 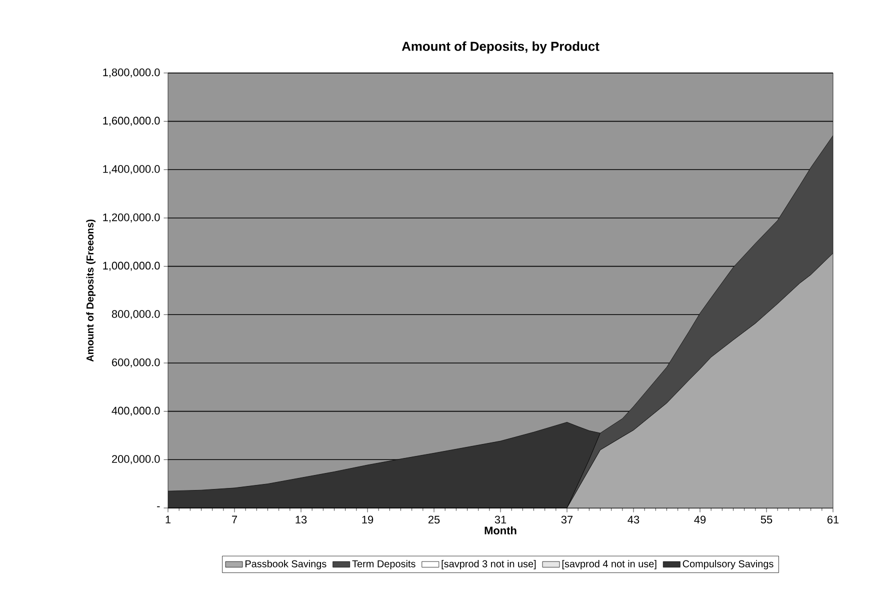 What do you see at coordinates (136, 459) in the screenshot?
I see `y-tick-label: 200,000.0` at bounding box center [136, 459].